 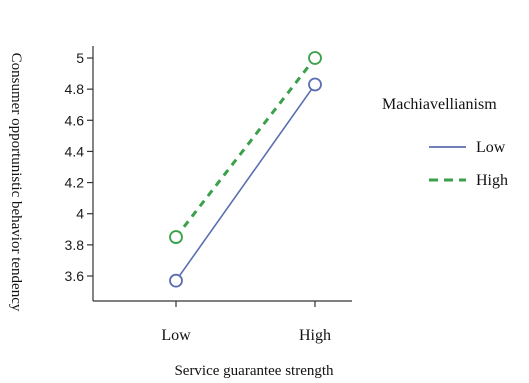 I want to click on y-axis-title: Consumer opportunistic behavior tendency, so click(x=16, y=182).